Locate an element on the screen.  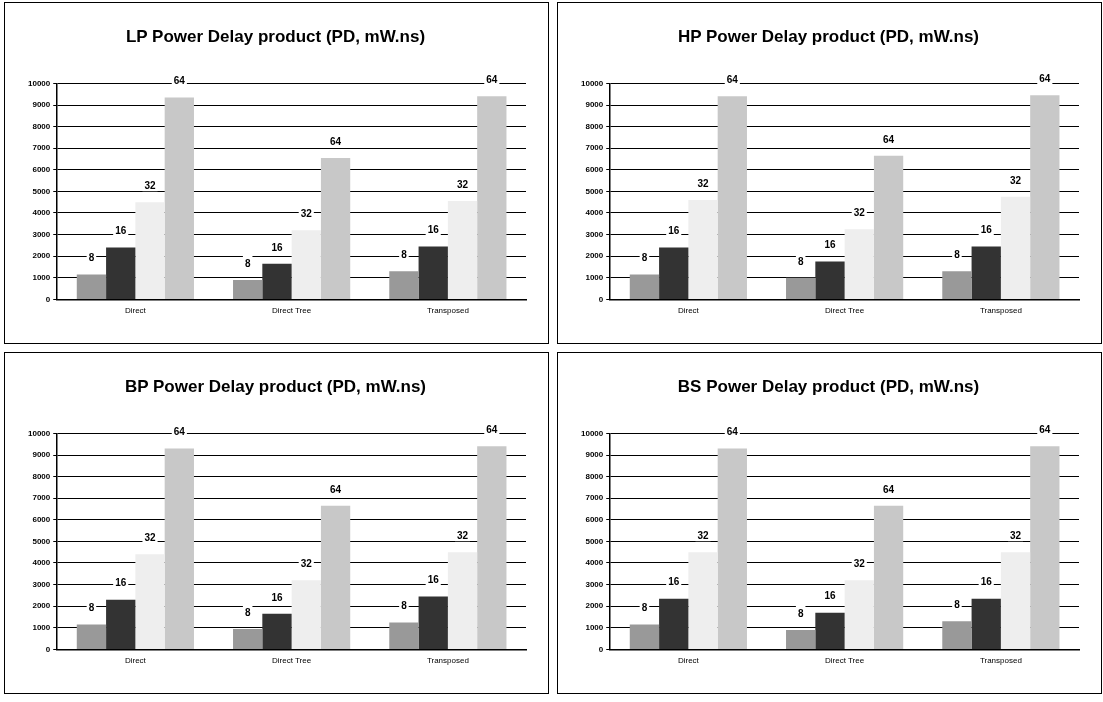
series-label: 8 is located at coordinates (91, 258).